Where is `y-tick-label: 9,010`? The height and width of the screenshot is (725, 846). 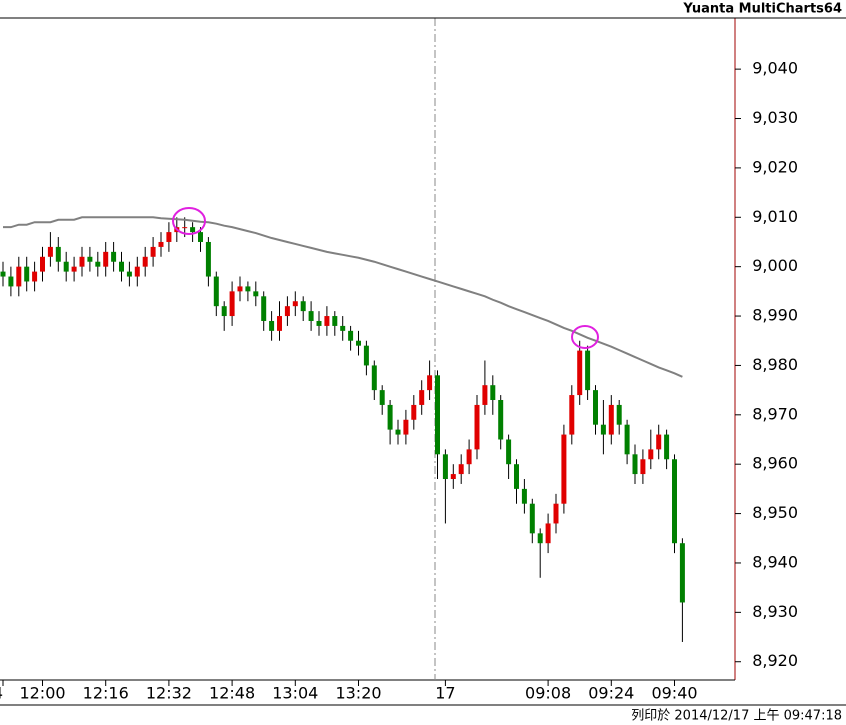
y-tick-label: 9,010 is located at coordinates (775, 216).